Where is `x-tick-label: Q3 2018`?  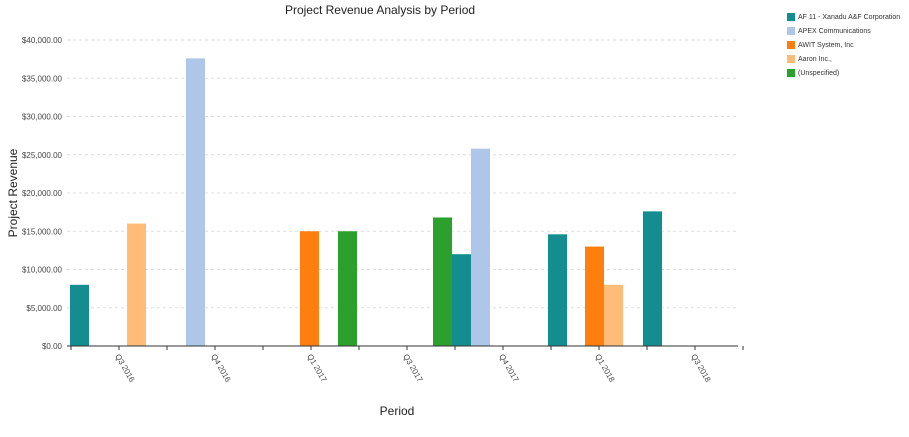
x-tick-label: Q3 2018 is located at coordinates (700, 369).